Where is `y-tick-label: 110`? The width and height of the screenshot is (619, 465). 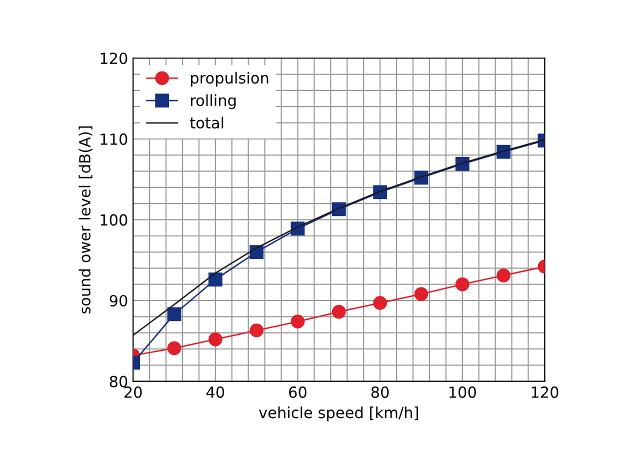 y-tick-label: 110 is located at coordinates (114, 139).